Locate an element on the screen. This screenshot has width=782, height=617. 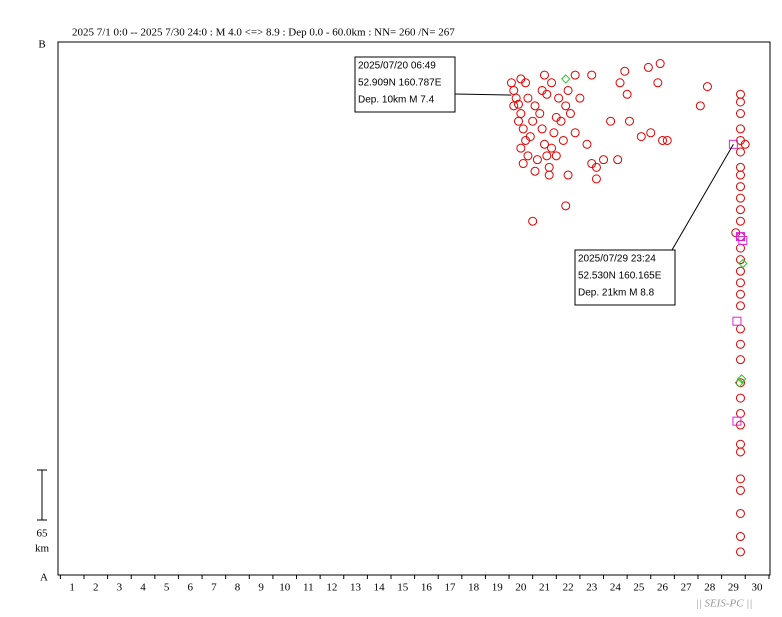
watermark: || SEIS-PC || is located at coordinates (724, 604).